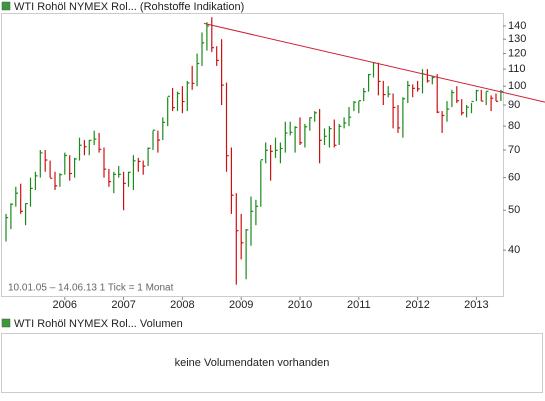  What do you see at coordinates (514, 178) in the screenshot?
I see `y-tick-label: 60` at bounding box center [514, 178].